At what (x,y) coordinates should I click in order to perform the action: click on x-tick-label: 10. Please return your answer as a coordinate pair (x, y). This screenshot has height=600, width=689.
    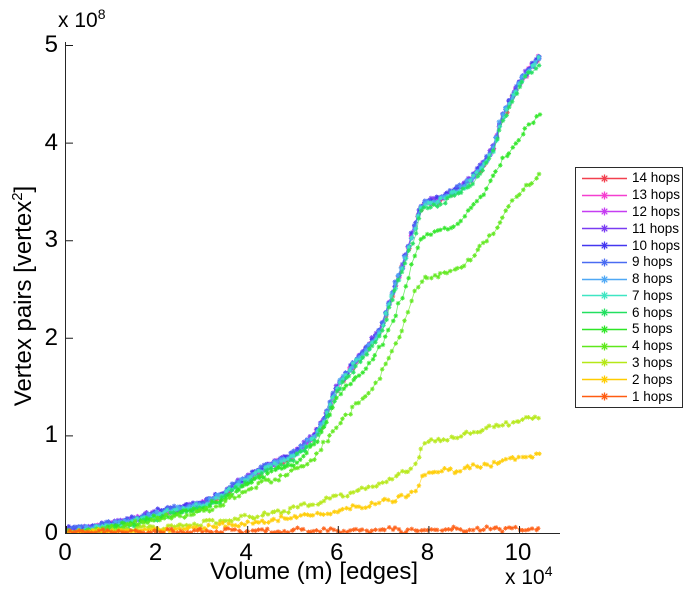
    Looking at the image, I should click on (518, 552).